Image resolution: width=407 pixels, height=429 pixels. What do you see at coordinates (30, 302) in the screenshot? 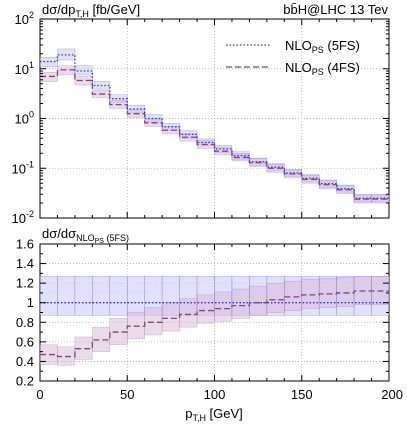
I see `y-tick-label: 1` at bounding box center [30, 302].